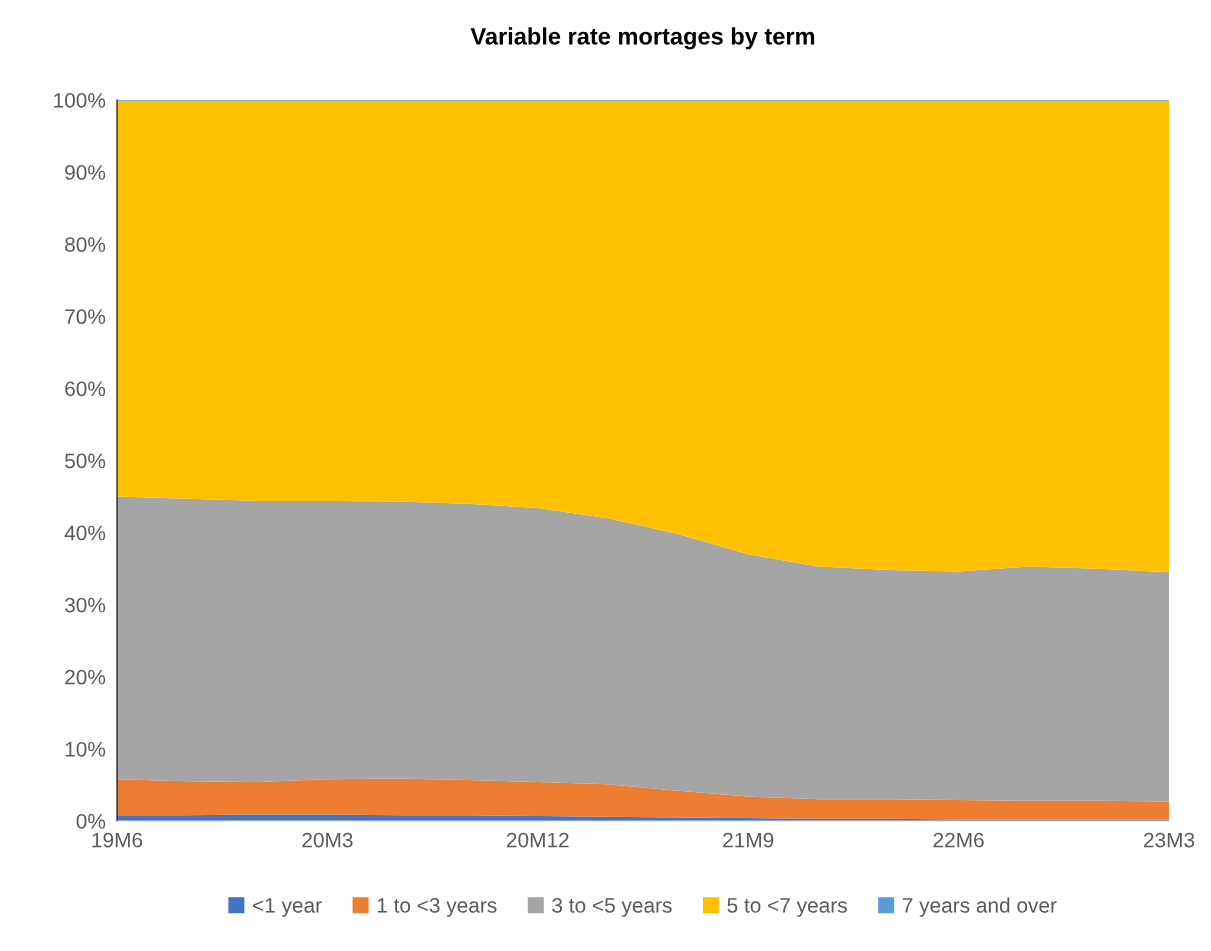 This screenshot has height=951, width=1211. Describe the element at coordinates (748, 840) in the screenshot. I see `x-tick-label: 21M9` at that location.